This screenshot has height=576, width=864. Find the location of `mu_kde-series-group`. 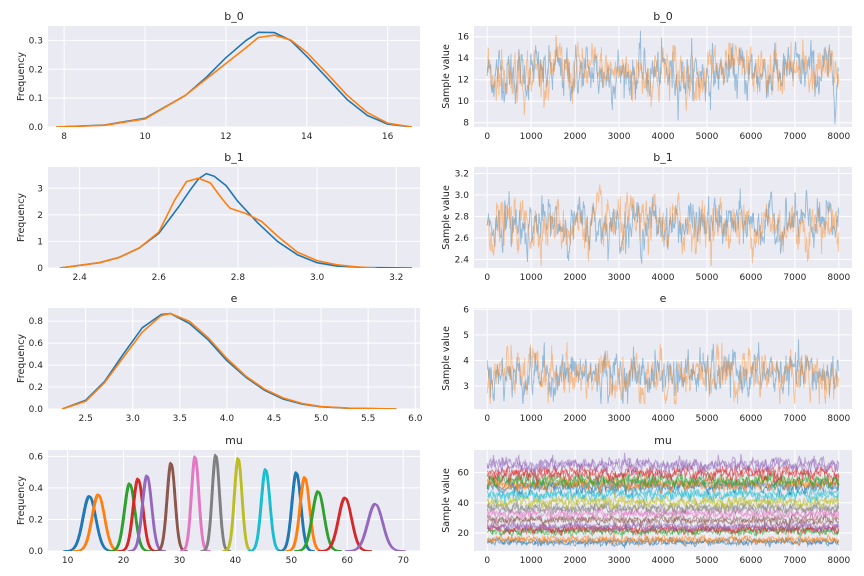

mu_kde-series-group is located at coordinates (234, 502).